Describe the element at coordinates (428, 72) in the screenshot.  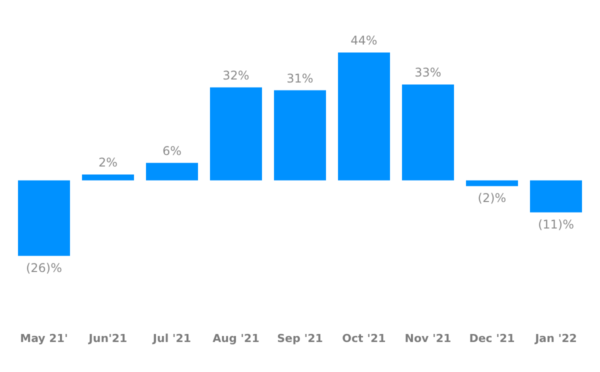
I see `data-label: 33%` at that location.